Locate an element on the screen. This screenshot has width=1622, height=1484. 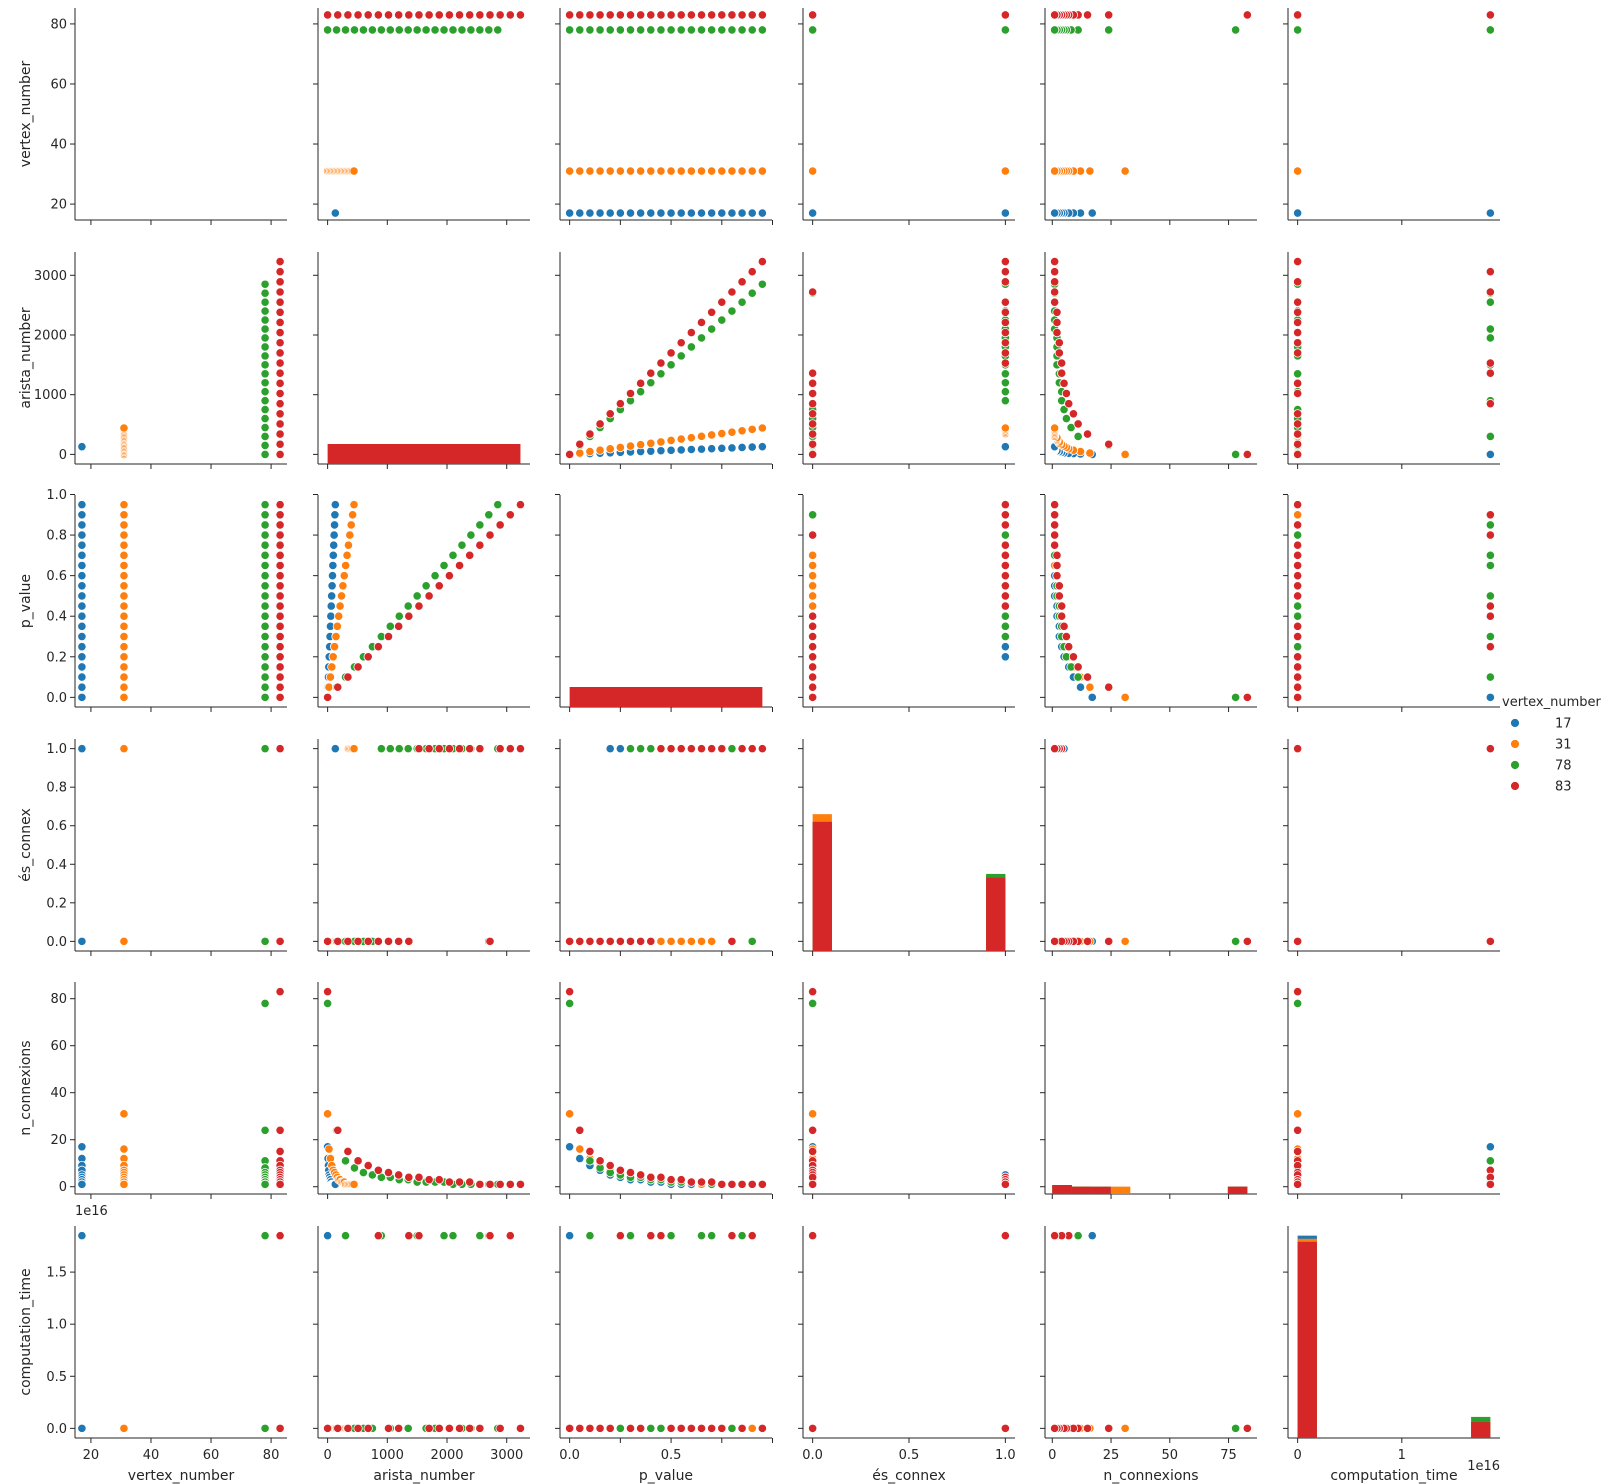
y-tick-label: 60 is located at coordinates (58, 1046).